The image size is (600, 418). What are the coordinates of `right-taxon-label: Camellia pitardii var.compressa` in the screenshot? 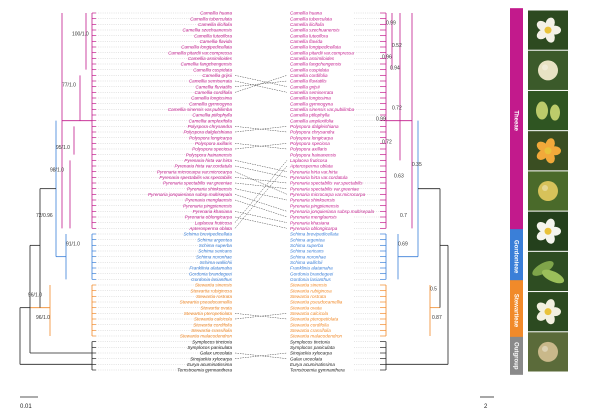 It's located at (322, 52).